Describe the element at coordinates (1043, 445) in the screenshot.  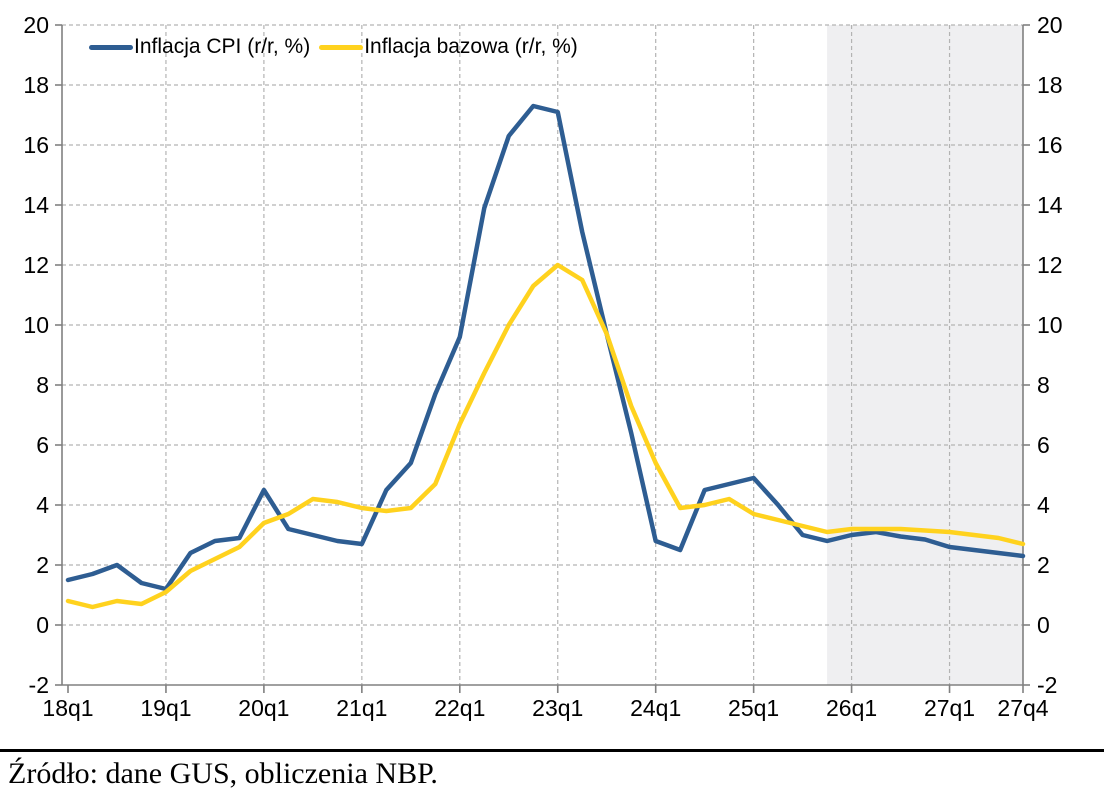
I see `y-axis-label-right: 6` at that location.